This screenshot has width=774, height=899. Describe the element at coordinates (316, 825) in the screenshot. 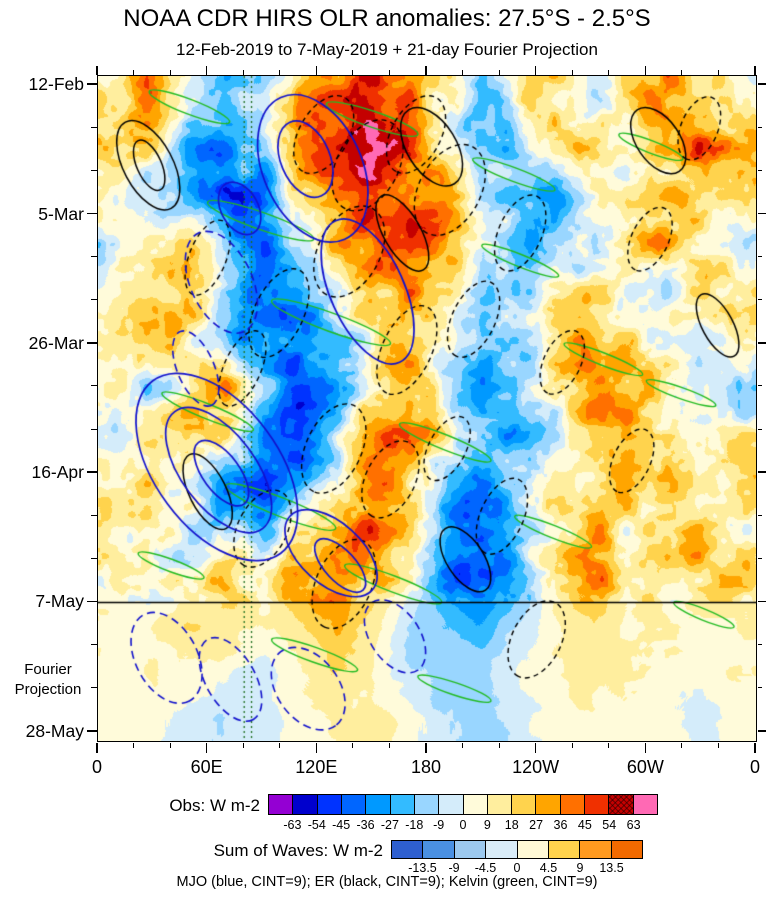

I see `colorbar-tick-label: -54` at that location.